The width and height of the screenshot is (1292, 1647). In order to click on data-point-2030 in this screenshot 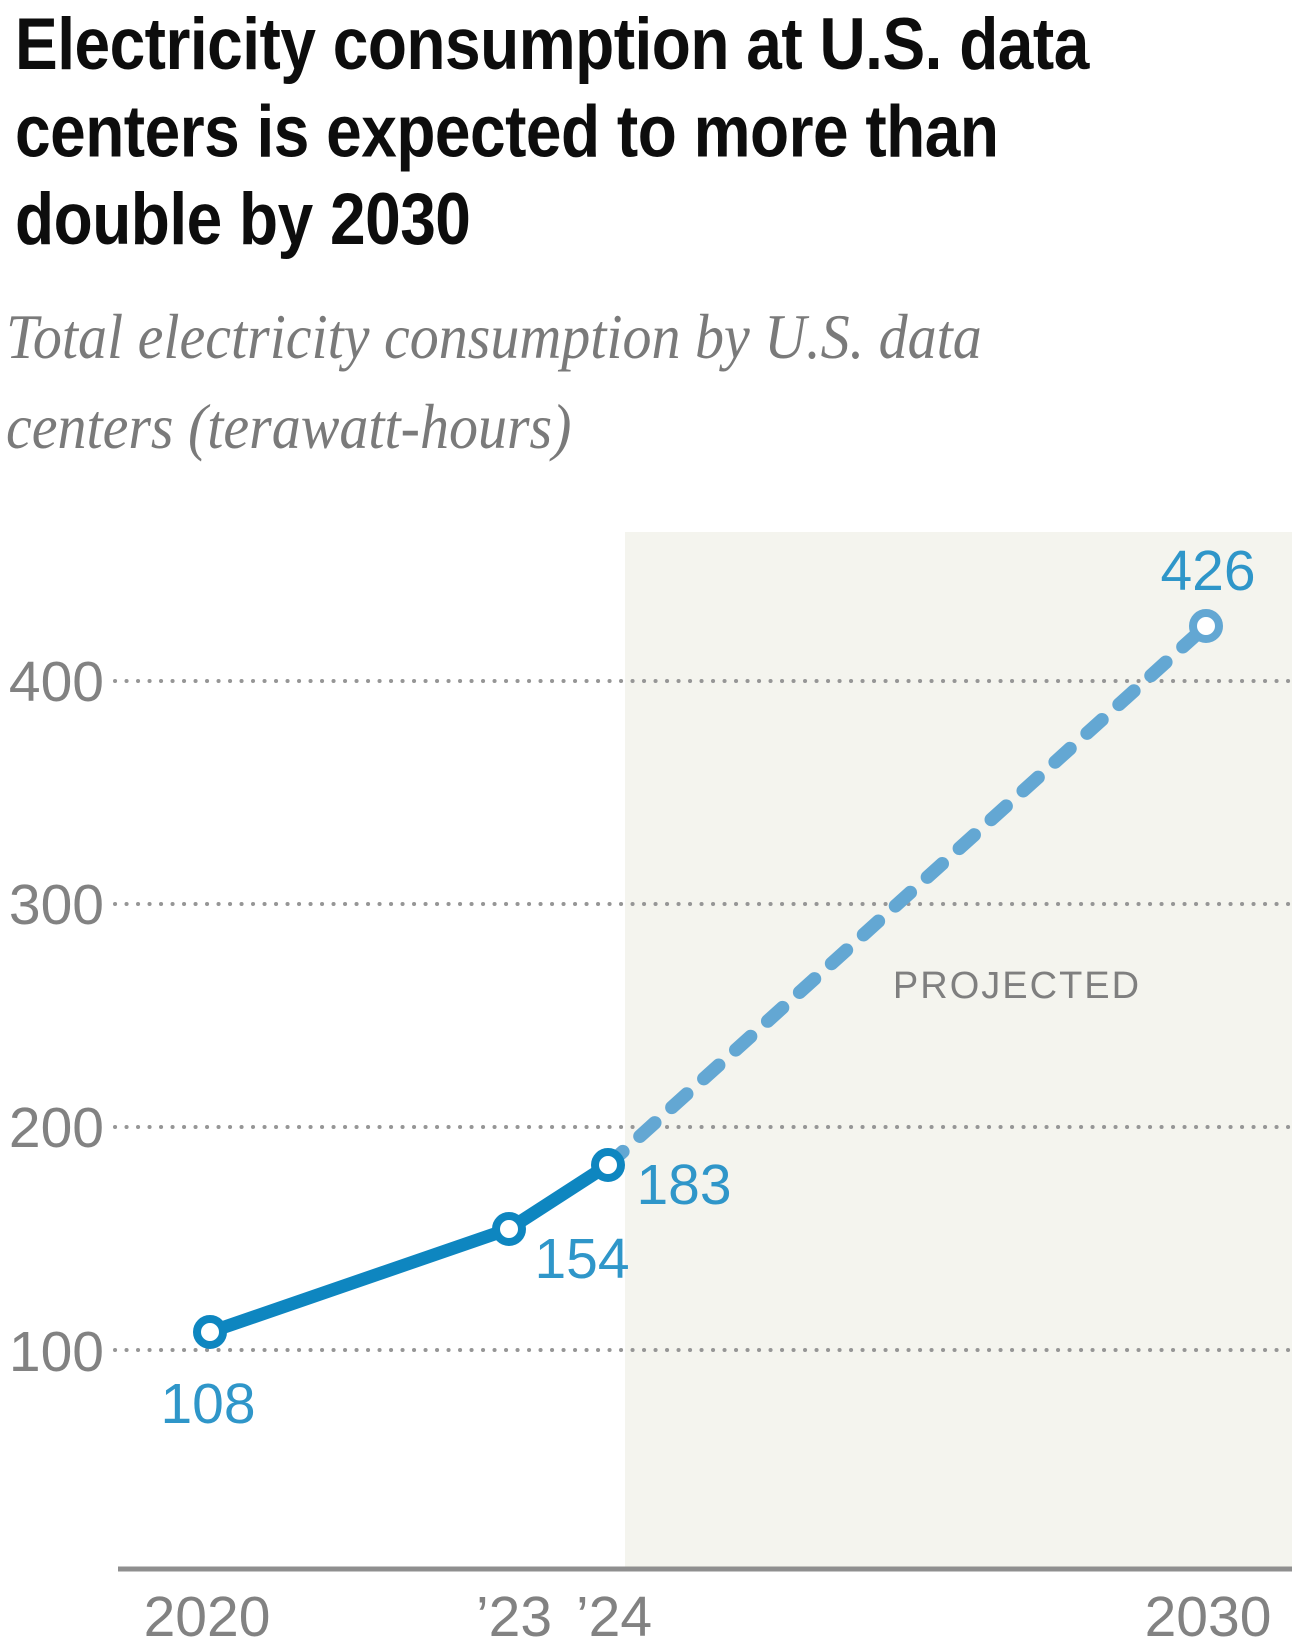, I will do `click(1206, 626)`.